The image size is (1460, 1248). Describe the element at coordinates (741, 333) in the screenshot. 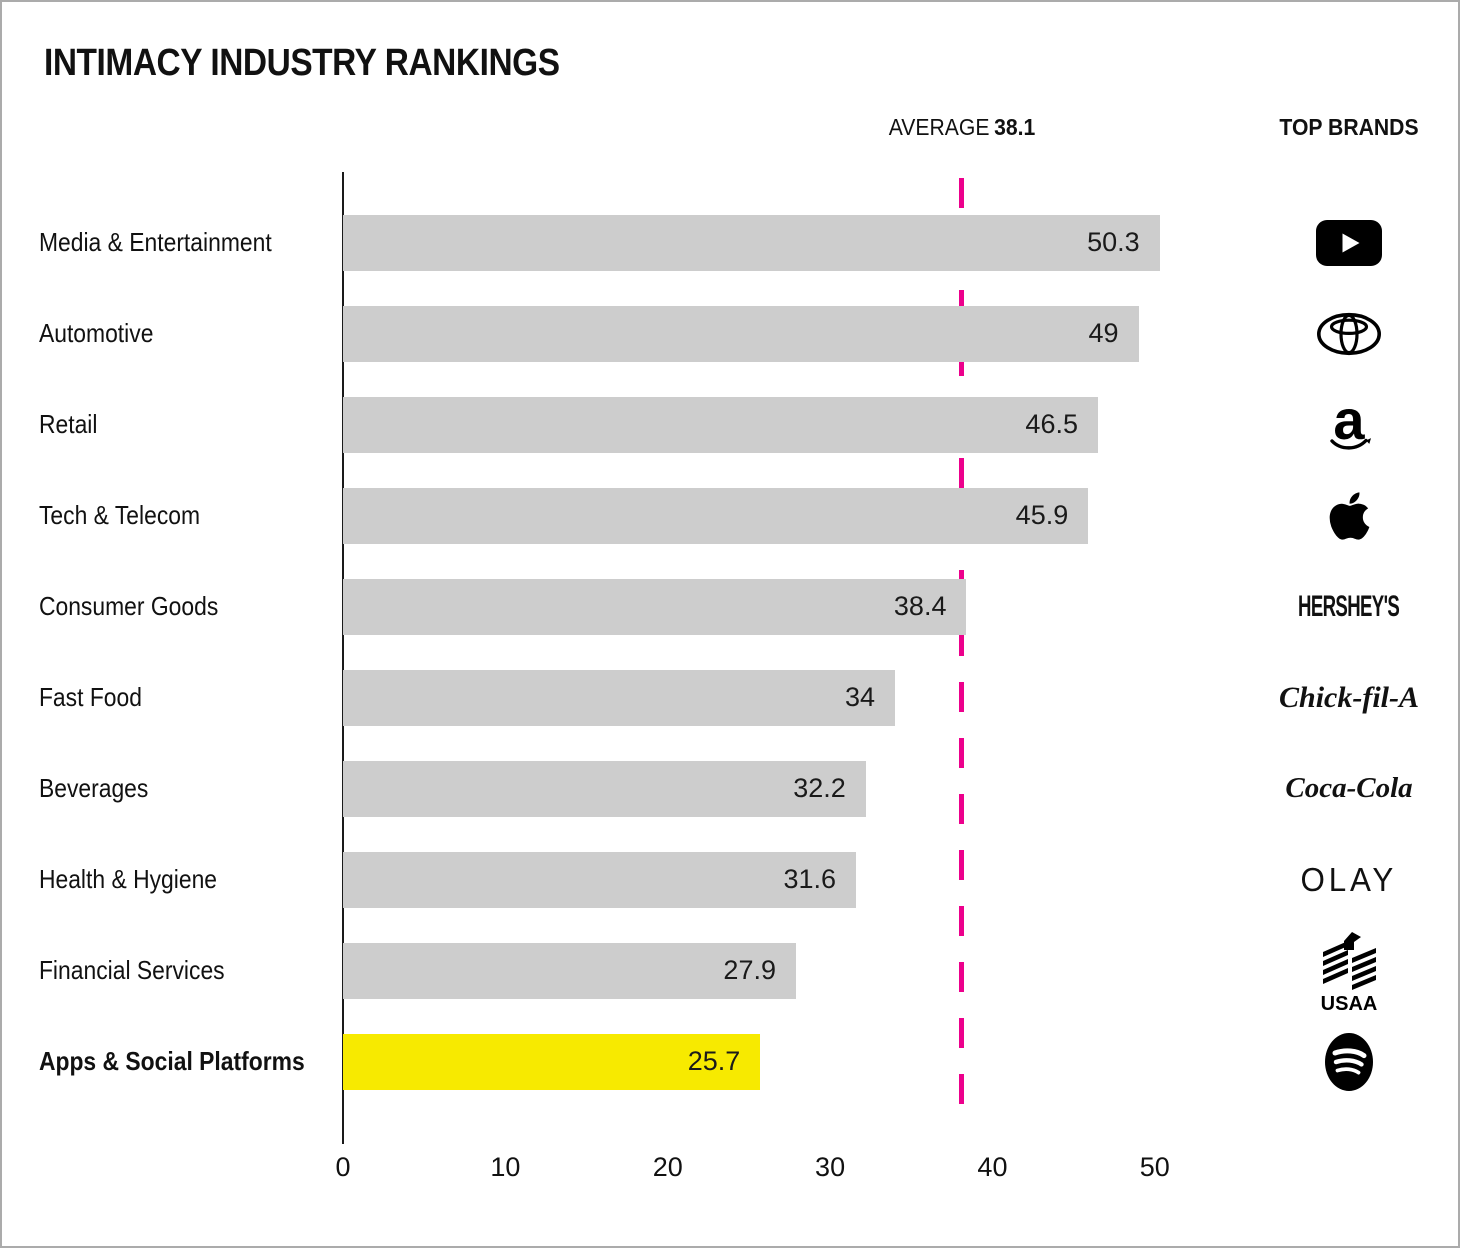

I see `bar-automotive: 49` at that location.